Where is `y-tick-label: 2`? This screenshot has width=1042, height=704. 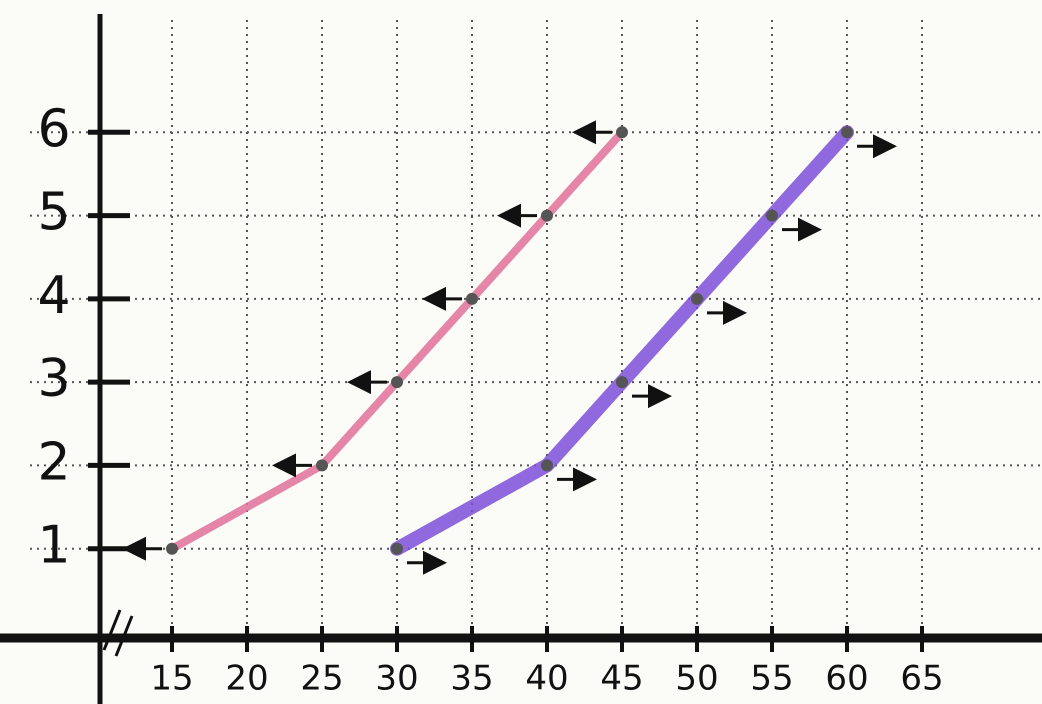 y-tick-label: 2 is located at coordinates (53, 462).